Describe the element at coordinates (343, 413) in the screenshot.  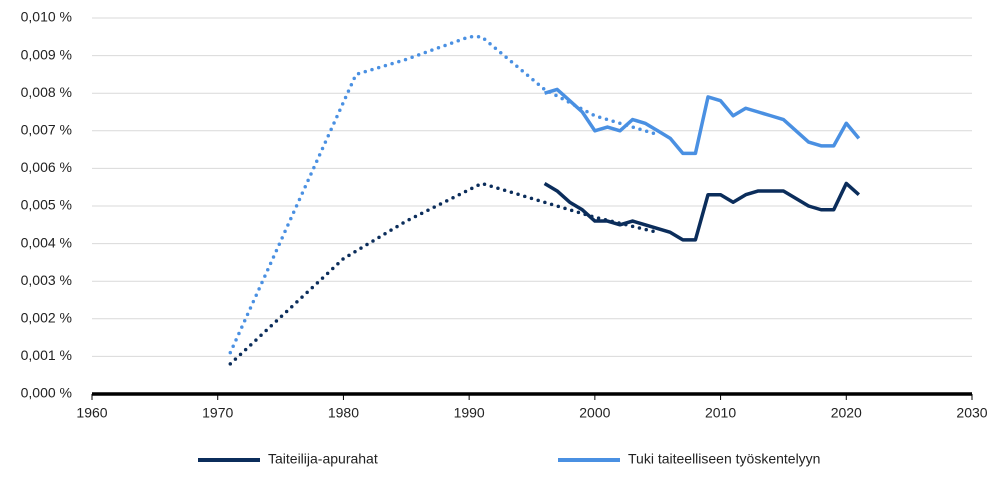
I see `x-tick-label: 1980` at that location.